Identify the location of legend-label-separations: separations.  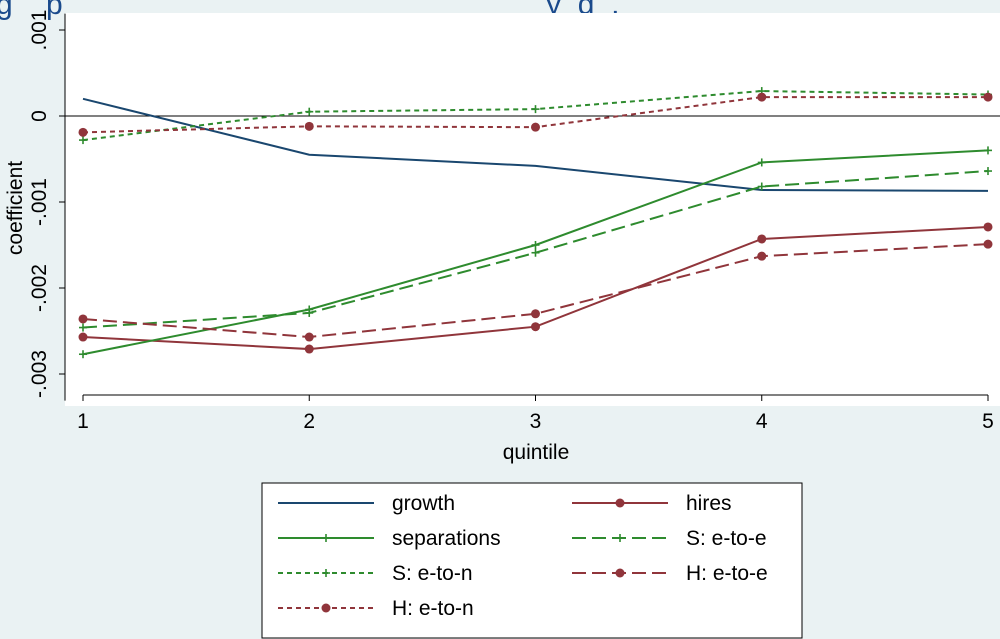
(446, 538).